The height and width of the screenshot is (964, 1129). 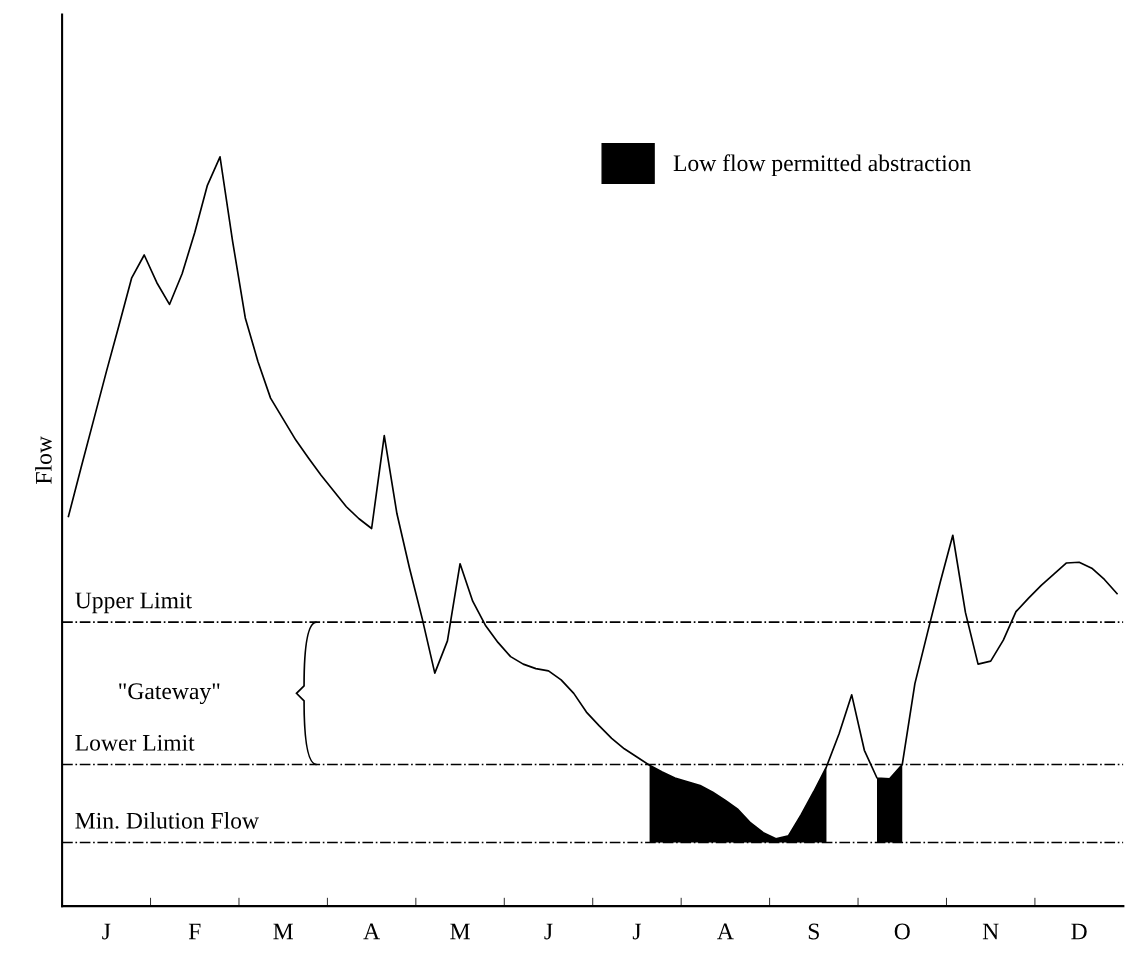 I want to click on x-tick-label: D, so click(x=1079, y=931).